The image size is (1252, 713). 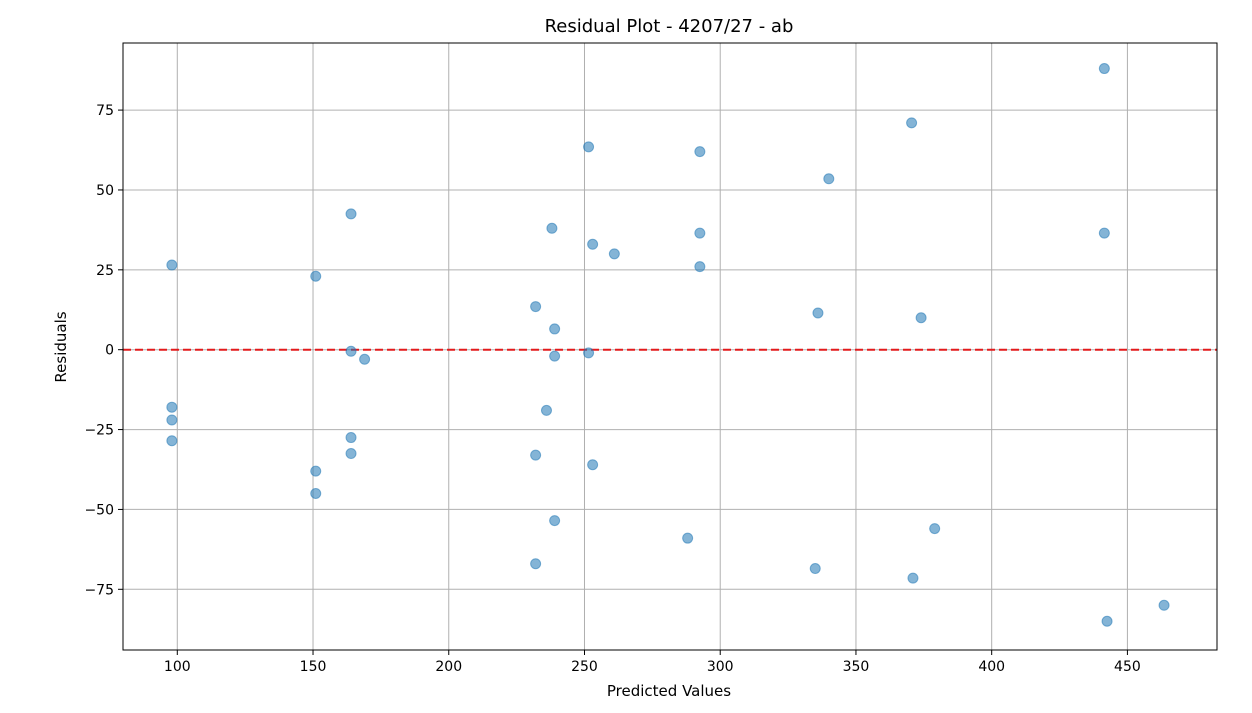 I want to click on y-tick-label: 75, so click(x=105, y=111).